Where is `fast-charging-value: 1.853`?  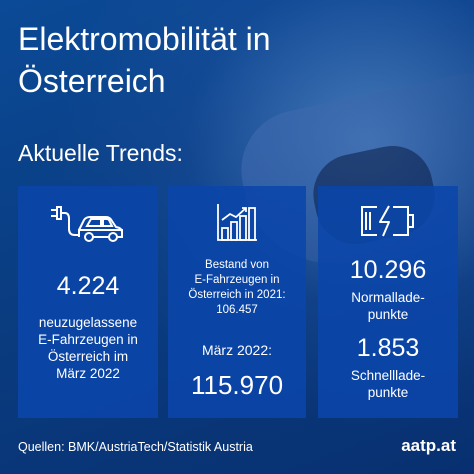 fast-charging-value: 1.853 is located at coordinates (388, 348).